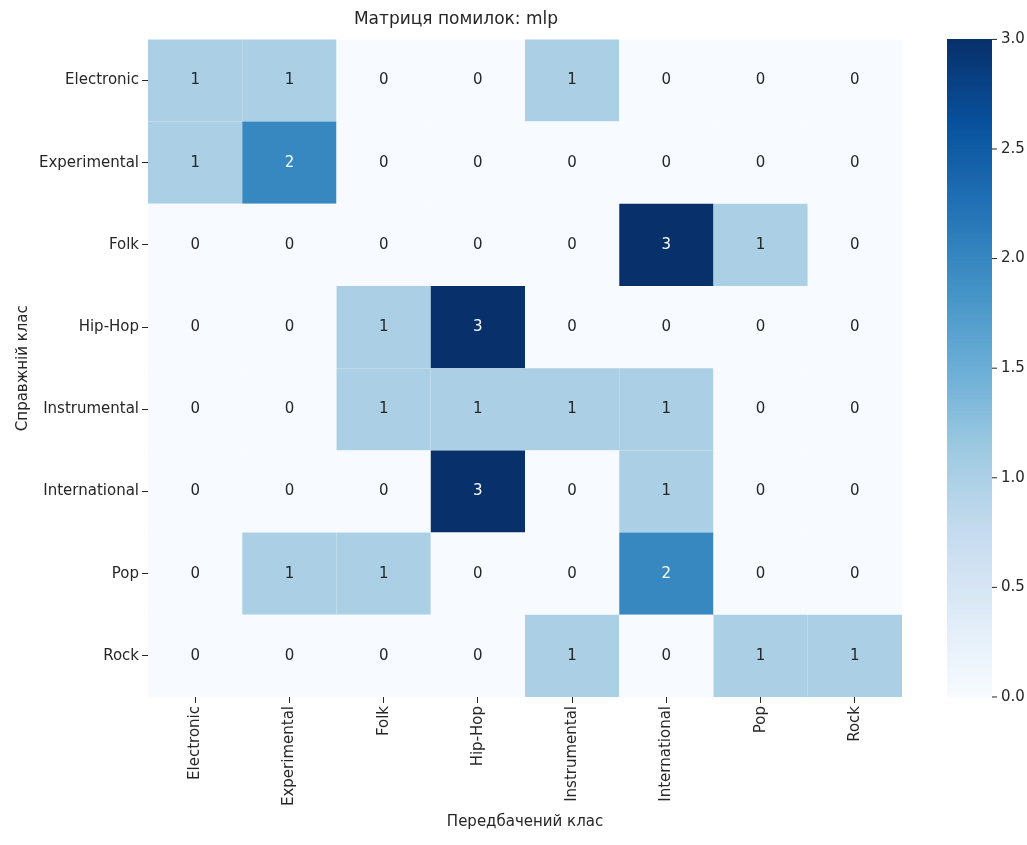 The width and height of the screenshot is (1027, 845). Describe the element at coordinates (382, 721) in the screenshot. I see `x-tick-label: Folk` at that location.